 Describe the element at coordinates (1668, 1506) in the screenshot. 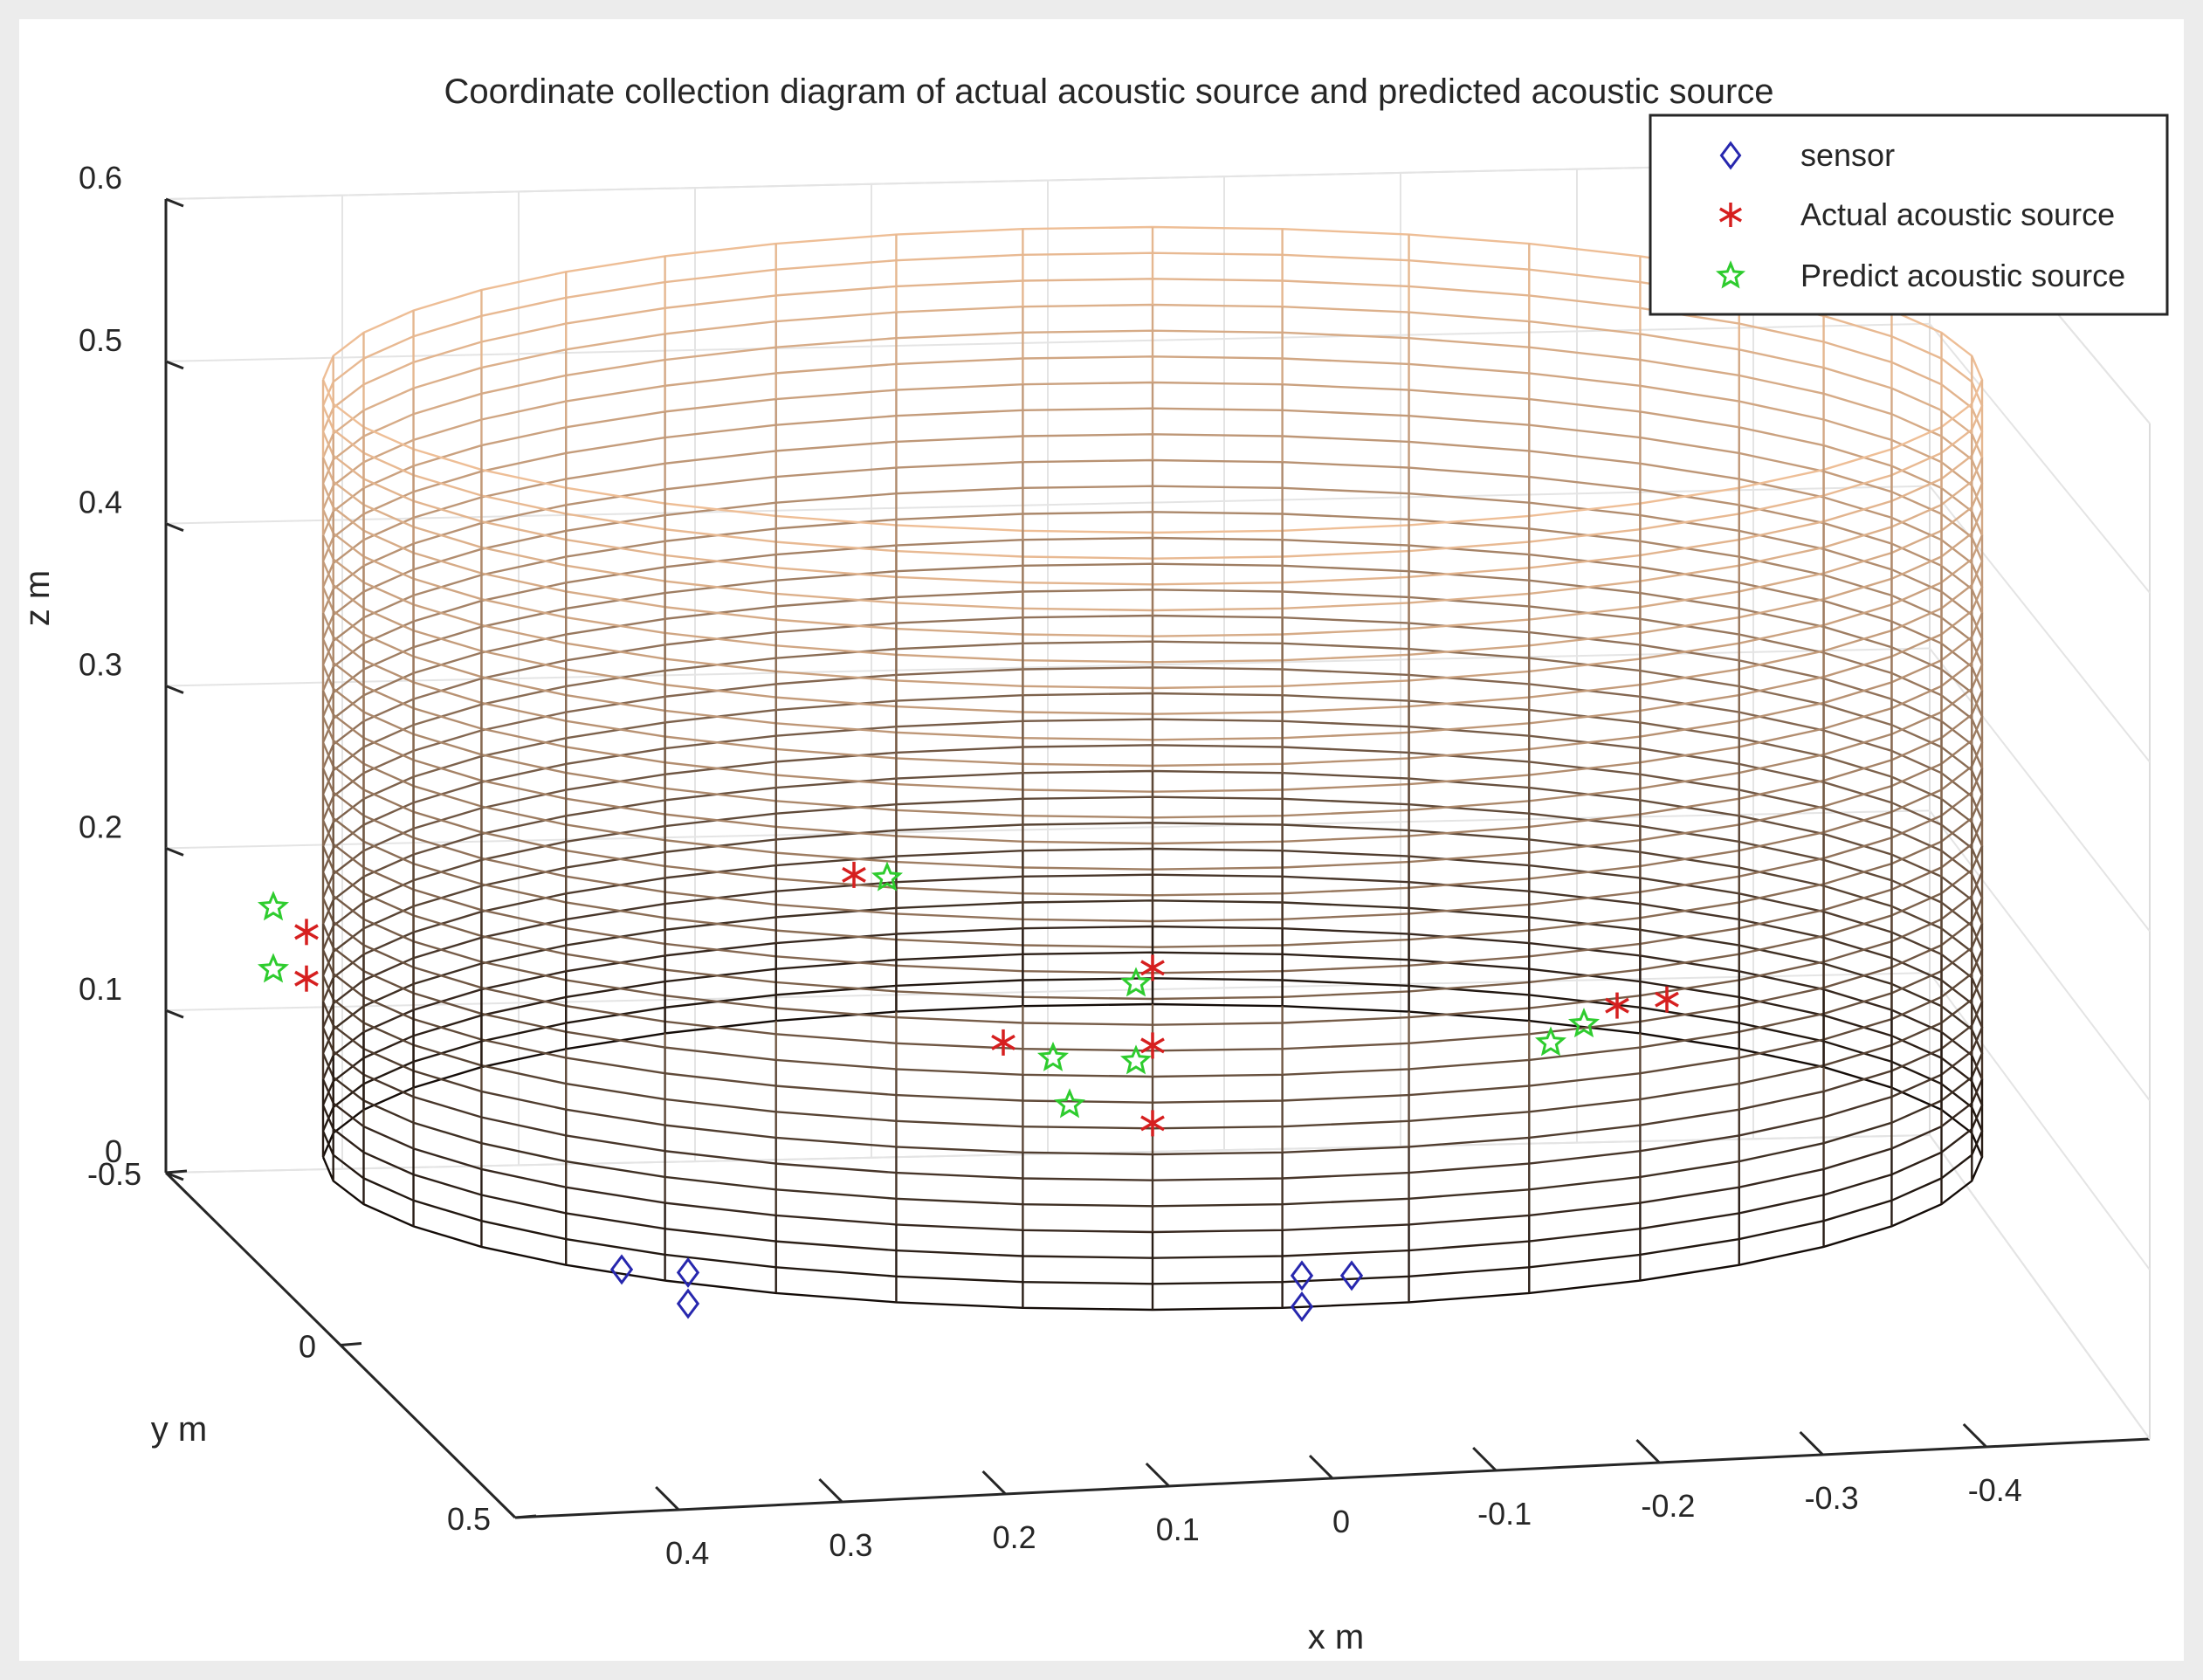

I see `x-tick-label-6: -0.2` at that location.